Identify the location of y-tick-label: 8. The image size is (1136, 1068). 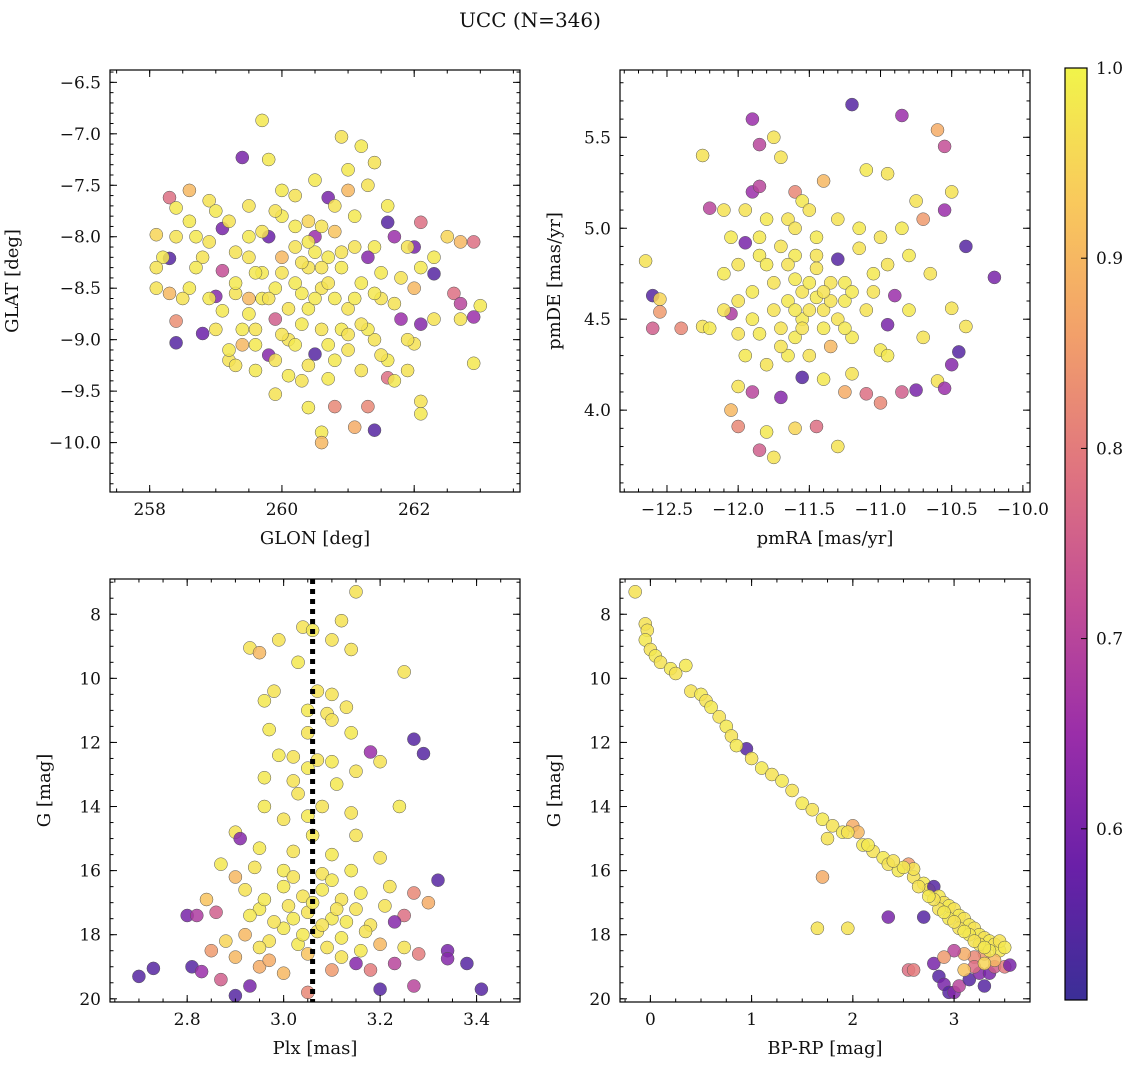
(605, 615).